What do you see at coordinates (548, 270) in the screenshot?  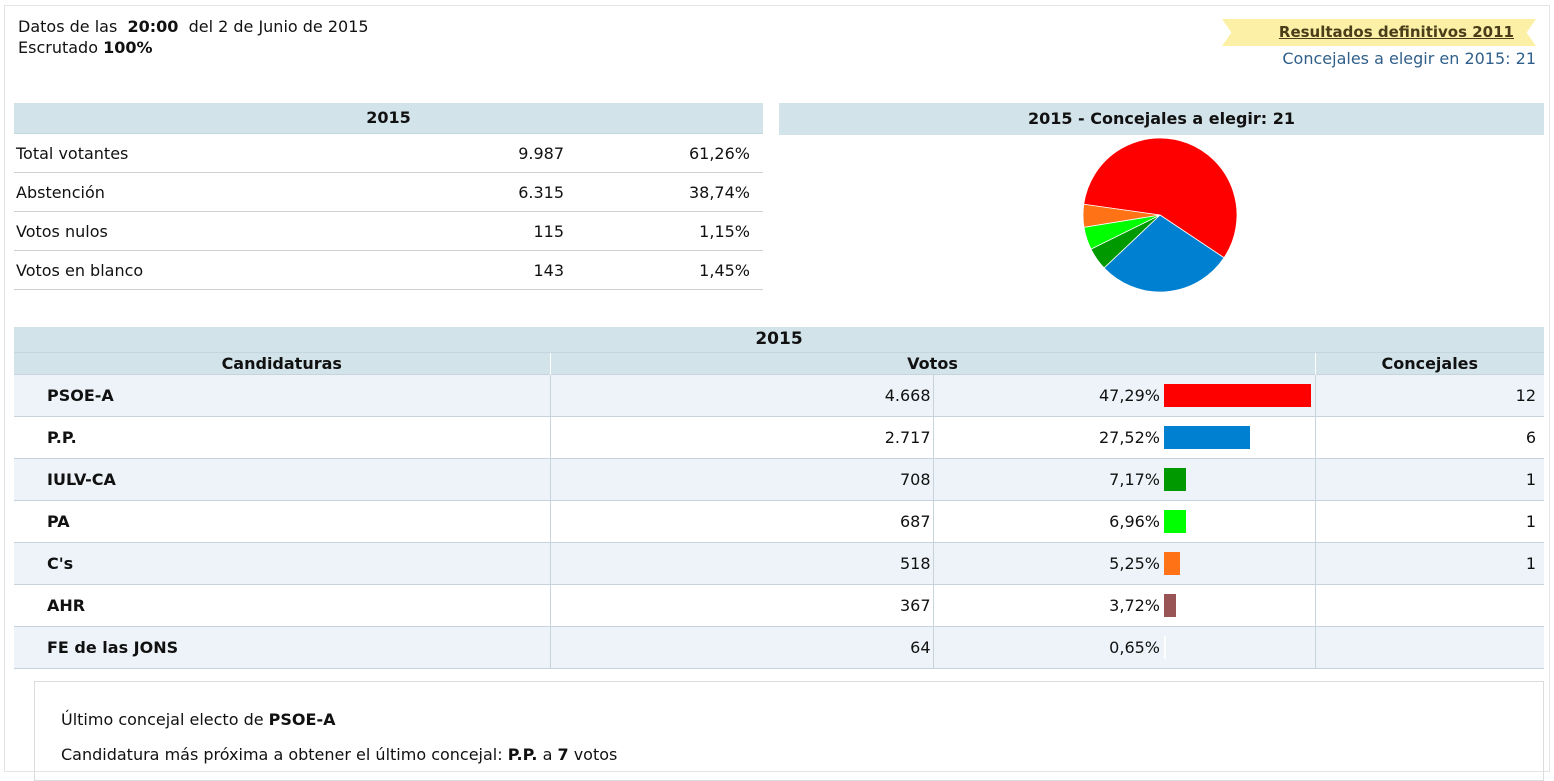 I see `summary-value: 143` at bounding box center [548, 270].